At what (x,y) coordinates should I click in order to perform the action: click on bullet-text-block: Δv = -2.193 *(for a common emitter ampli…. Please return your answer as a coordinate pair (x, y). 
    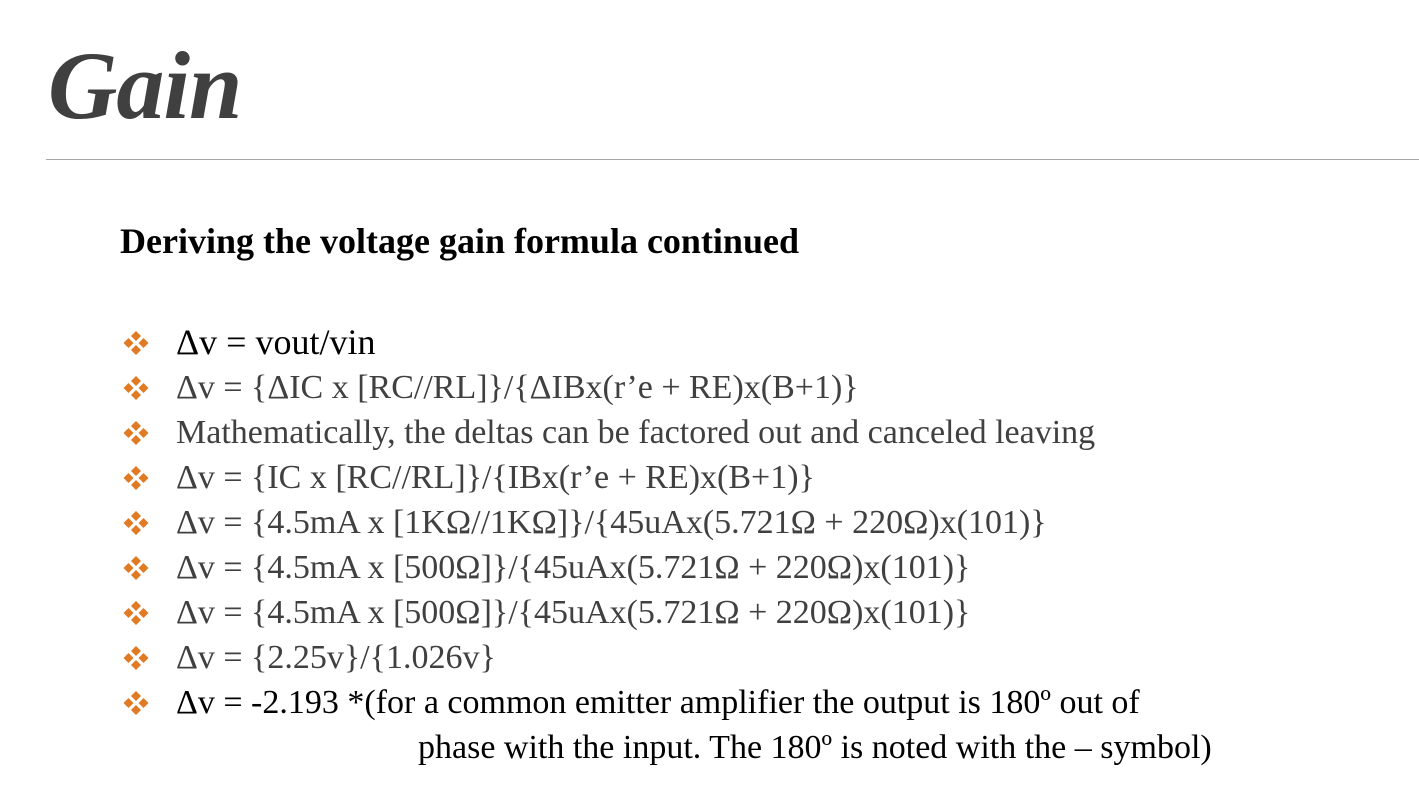
    Looking at the image, I should click on (778, 725).